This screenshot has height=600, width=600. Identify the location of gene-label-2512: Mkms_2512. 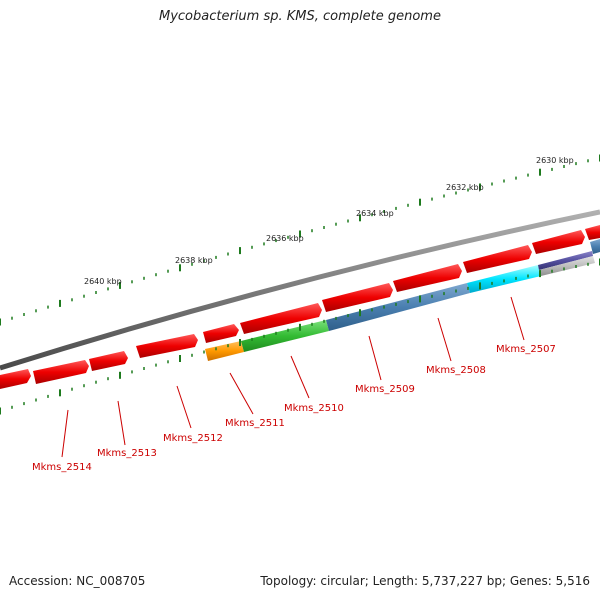
(193, 438).